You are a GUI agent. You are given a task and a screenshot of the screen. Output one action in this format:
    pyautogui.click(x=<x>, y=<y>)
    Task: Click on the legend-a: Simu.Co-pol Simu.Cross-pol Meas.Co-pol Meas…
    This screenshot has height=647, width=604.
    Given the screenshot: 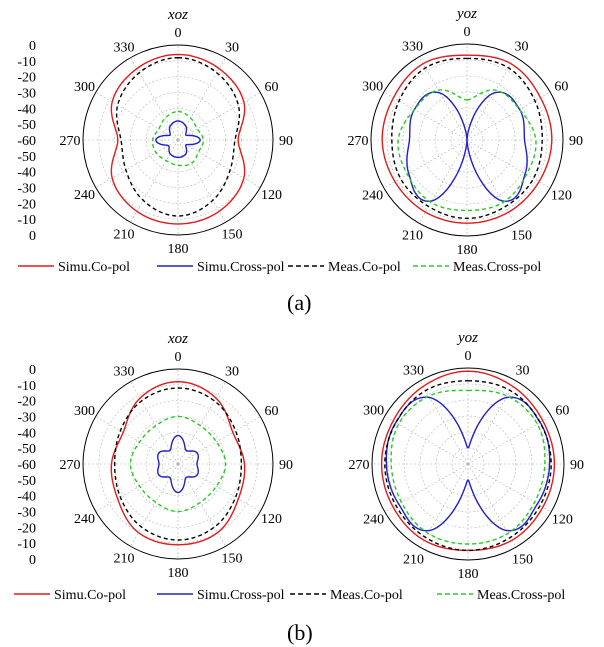 What is the action you would take?
    pyautogui.click(x=279, y=267)
    